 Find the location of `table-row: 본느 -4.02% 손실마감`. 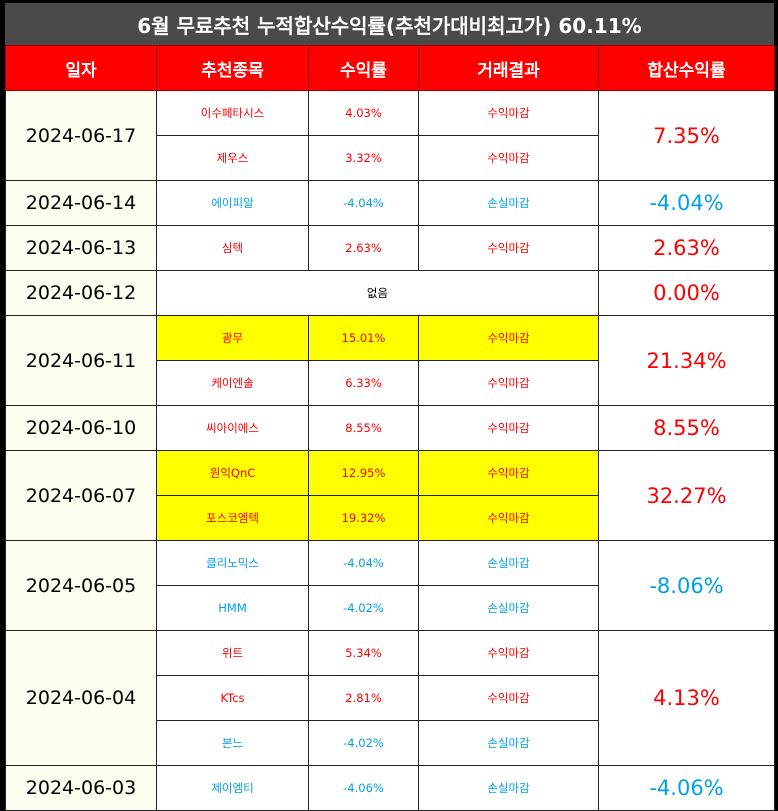

table-row: 본느 -4.02% 손실마감 is located at coordinates (390, 743).